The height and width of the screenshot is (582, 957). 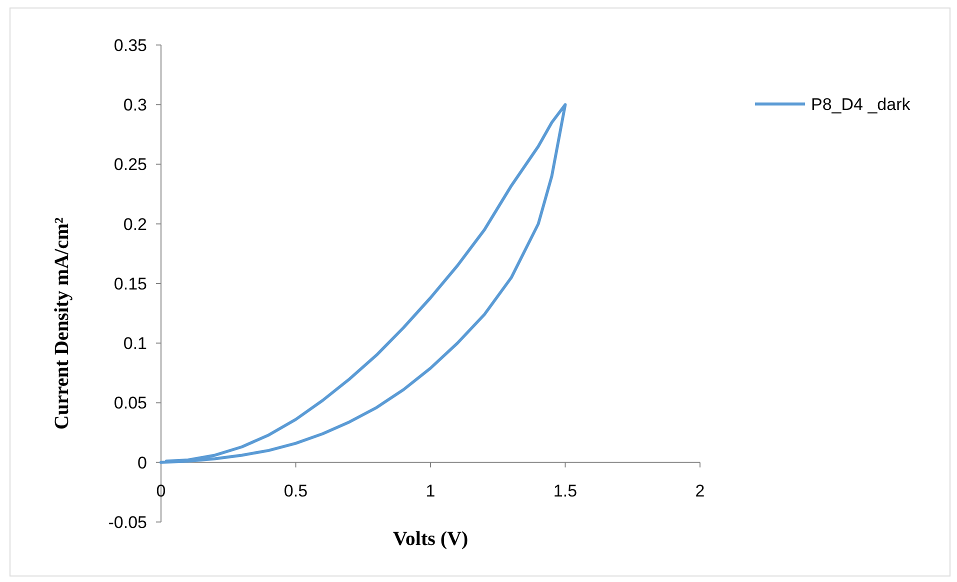 What do you see at coordinates (161, 490) in the screenshot?
I see `x-tick-label: 0` at bounding box center [161, 490].